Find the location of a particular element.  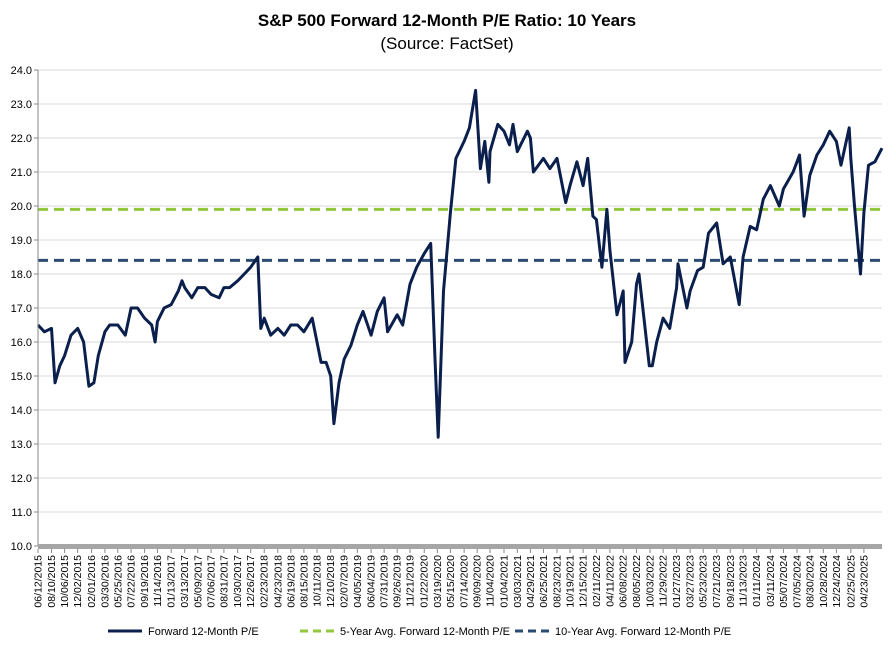

x-tick-label: 06/25/2021 is located at coordinates (544, 581).